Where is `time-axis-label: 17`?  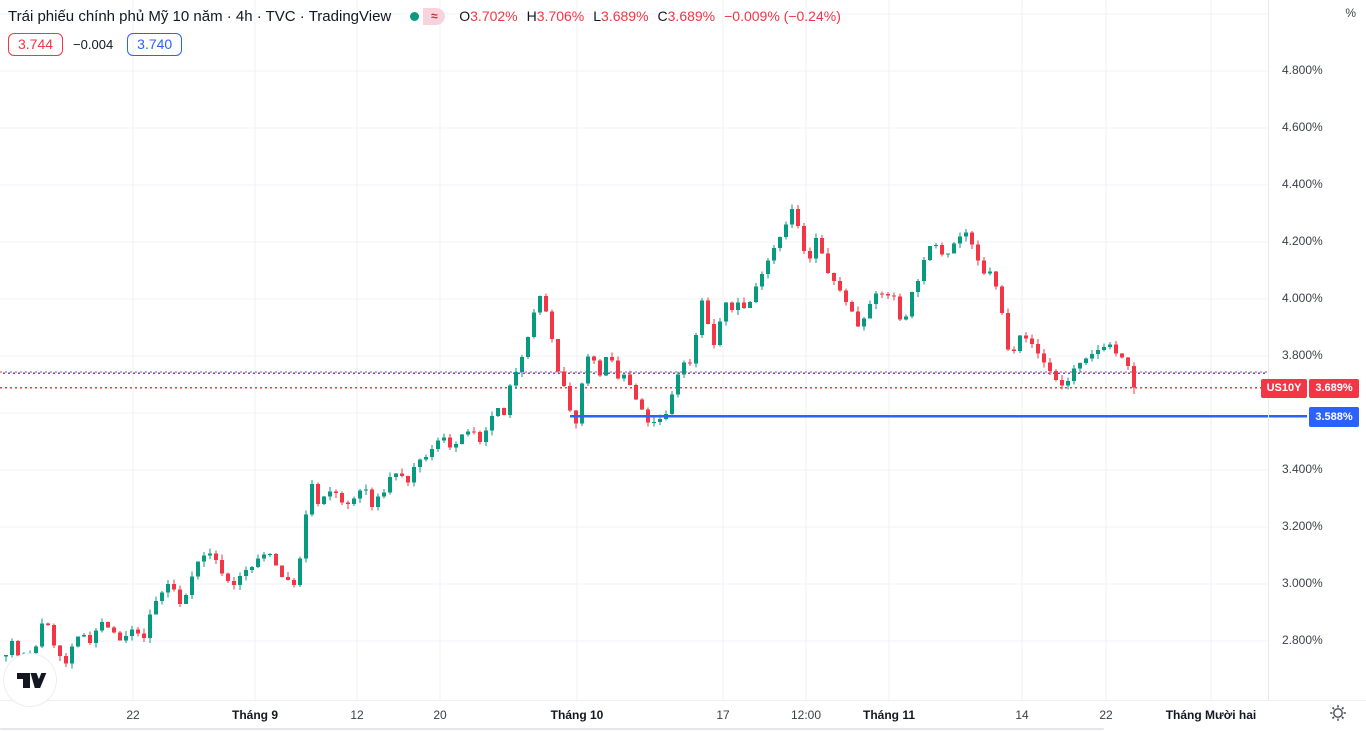 time-axis-label: 17 is located at coordinates (723, 715).